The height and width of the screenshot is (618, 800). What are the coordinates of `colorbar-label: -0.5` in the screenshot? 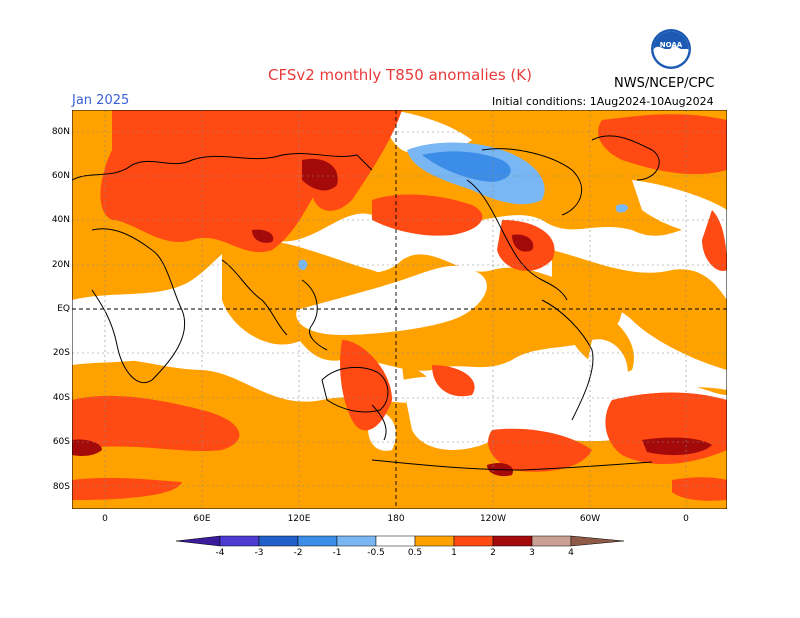 It's located at (376, 553).